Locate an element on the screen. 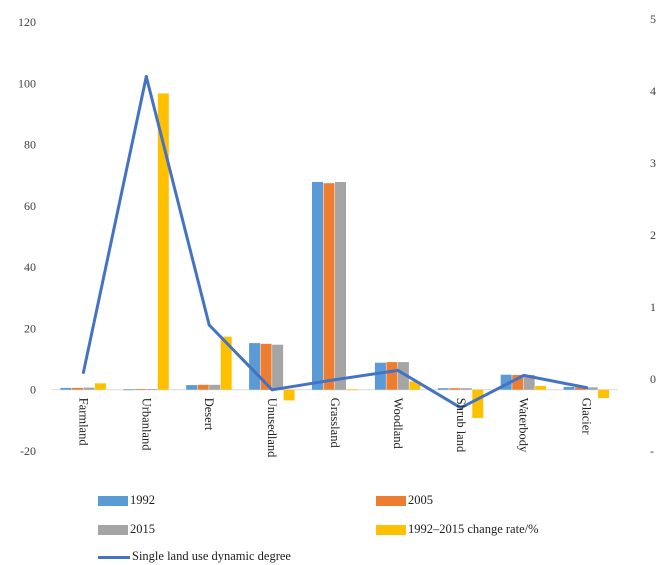  legend-label-2015: 2015 is located at coordinates (142, 529).